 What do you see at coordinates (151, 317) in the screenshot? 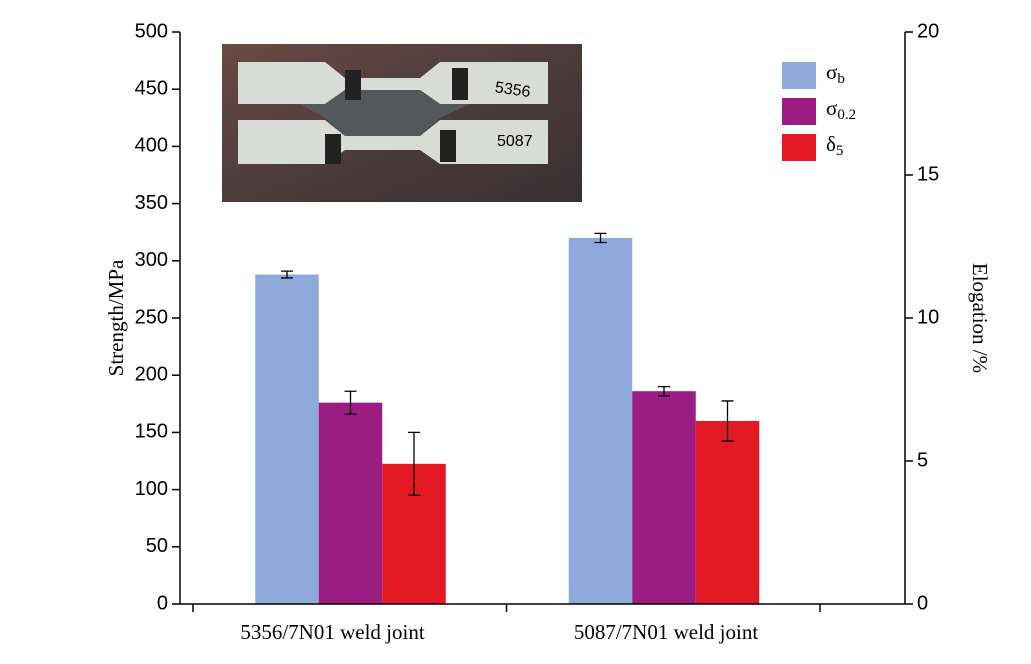
I see `y-tick-label: 250` at bounding box center [151, 317].